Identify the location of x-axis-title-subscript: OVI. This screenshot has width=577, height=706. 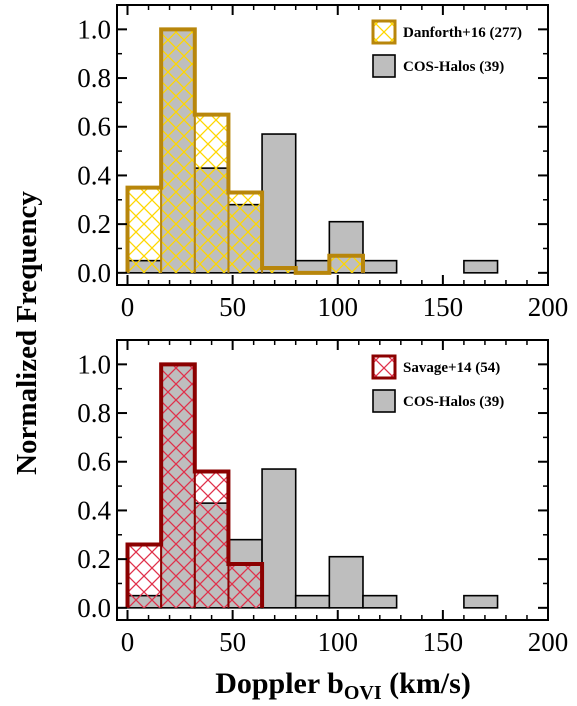
(363, 693).